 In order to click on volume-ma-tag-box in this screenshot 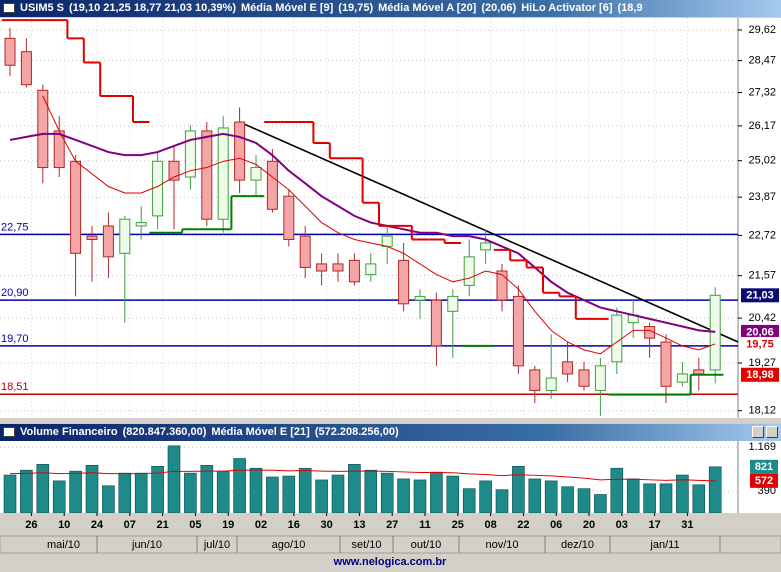, I will do `click(764, 480)`.